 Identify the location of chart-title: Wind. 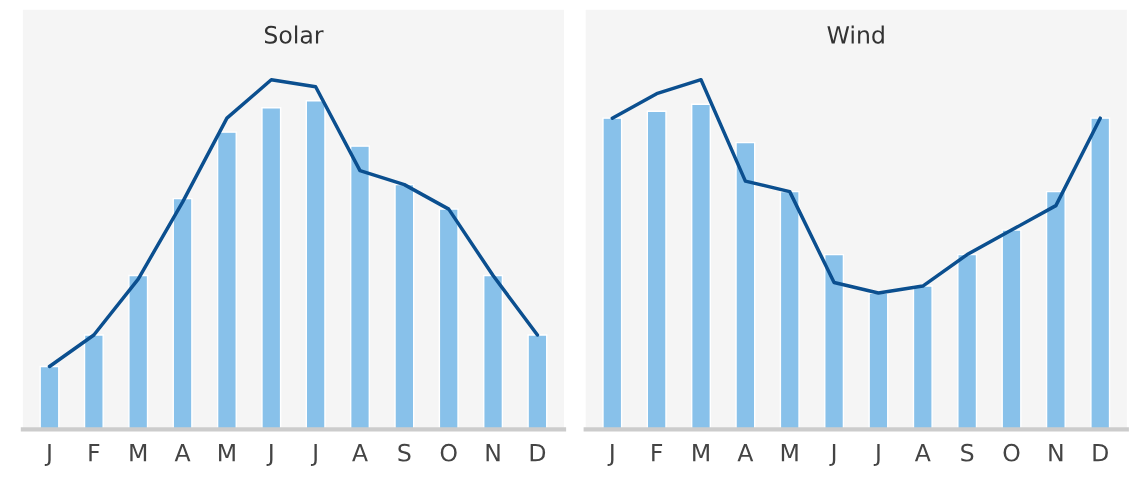
(855, 34).